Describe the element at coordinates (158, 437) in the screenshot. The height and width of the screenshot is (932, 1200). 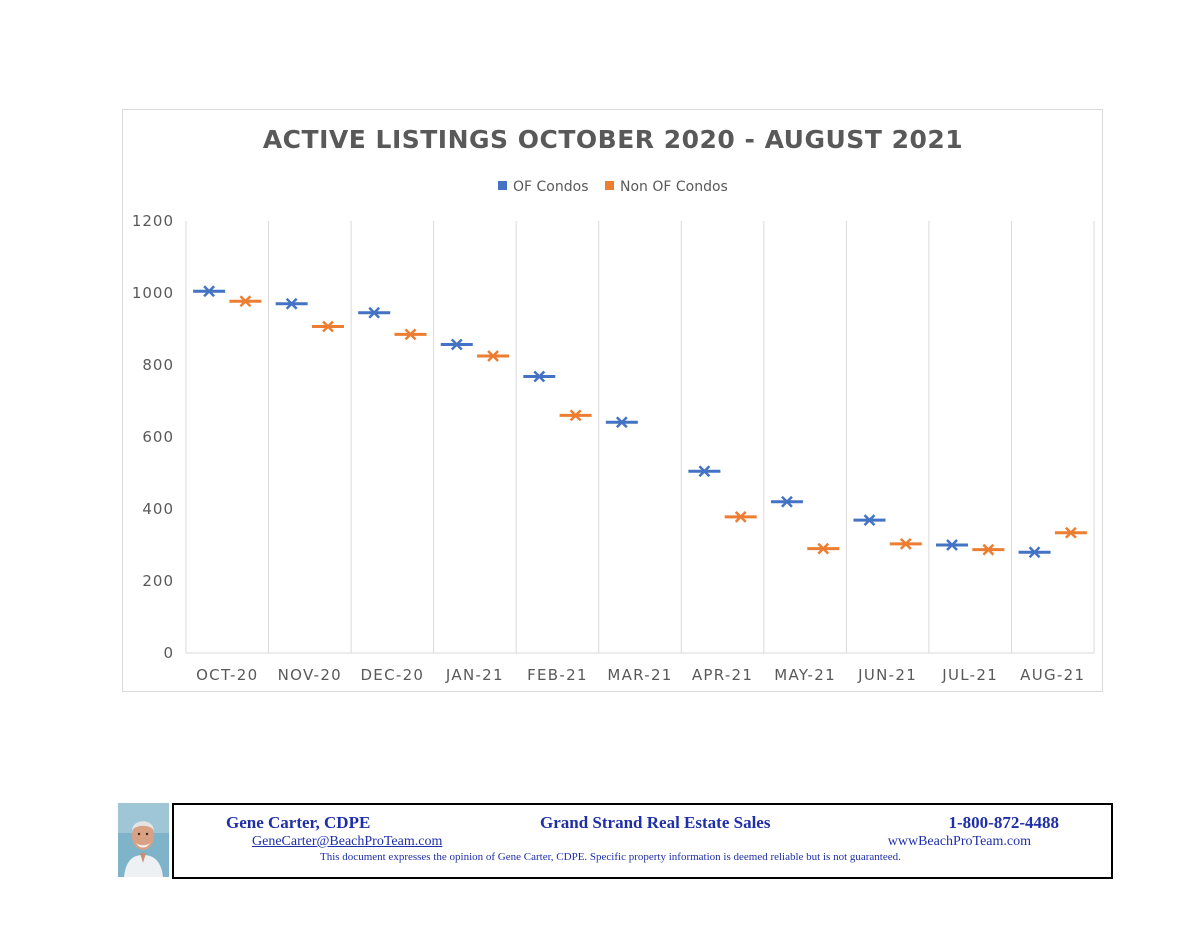
I see `y-tick-label: 600` at that location.